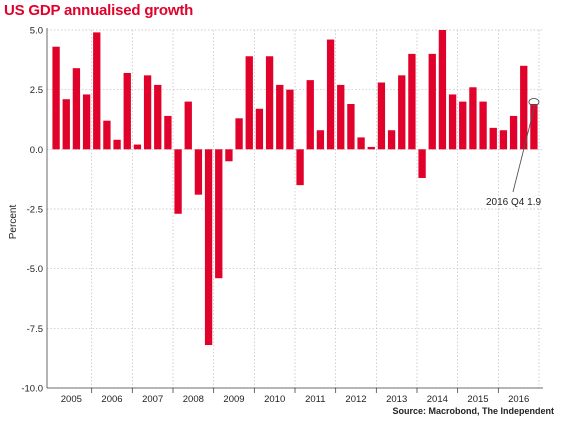  What do you see at coordinates (13, 222) in the screenshot?
I see `y-axis-label: Percent` at bounding box center [13, 222].